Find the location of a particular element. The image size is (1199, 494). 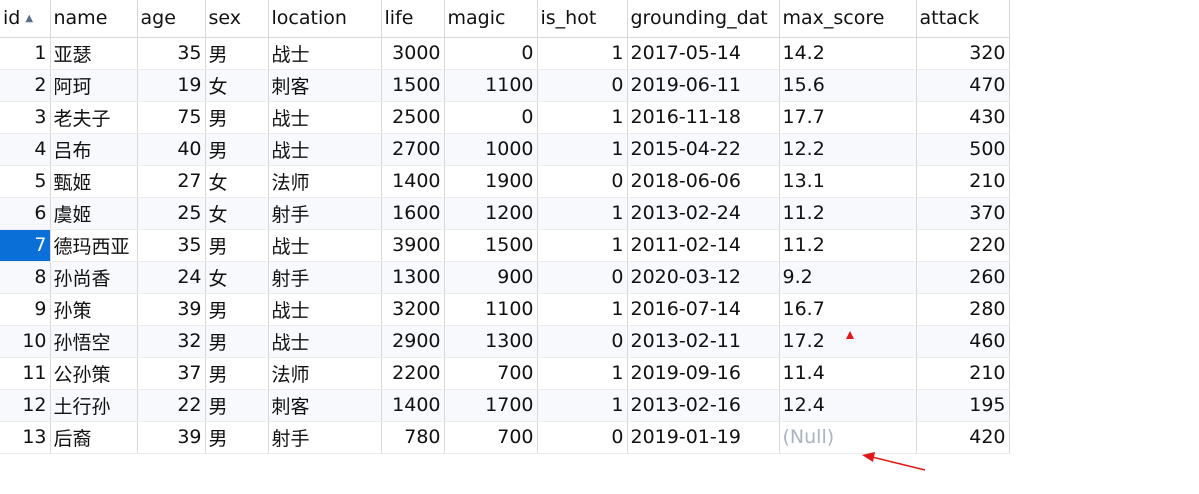

table-row: 3 老夫子 75 男战士 2500 0 1 2016-11-18 17.7 430 is located at coordinates (505, 117).